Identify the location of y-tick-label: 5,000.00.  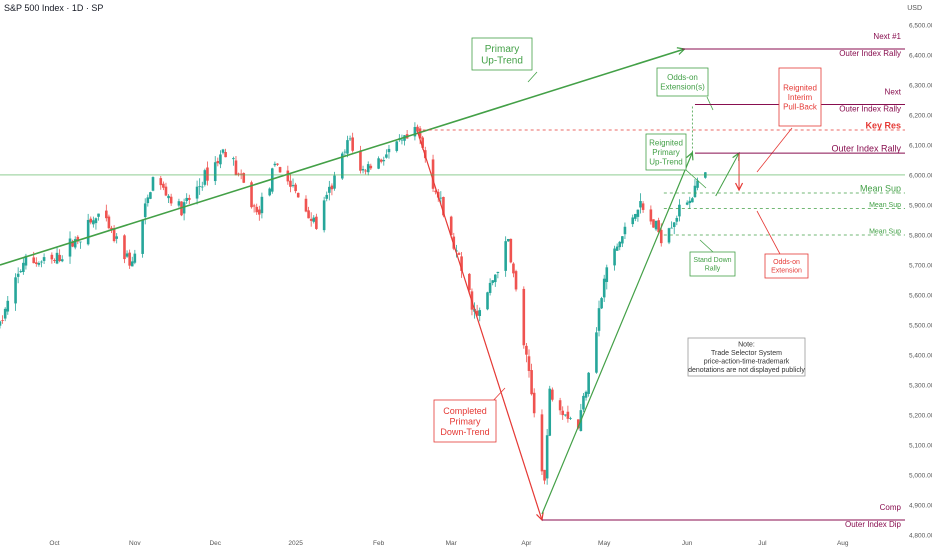
(920, 476).